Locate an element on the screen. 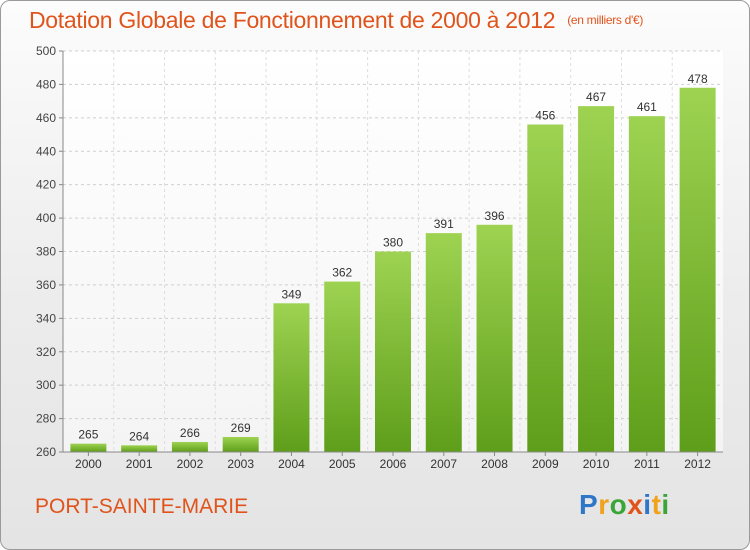  y-tick-label: 300 is located at coordinates (46, 385).